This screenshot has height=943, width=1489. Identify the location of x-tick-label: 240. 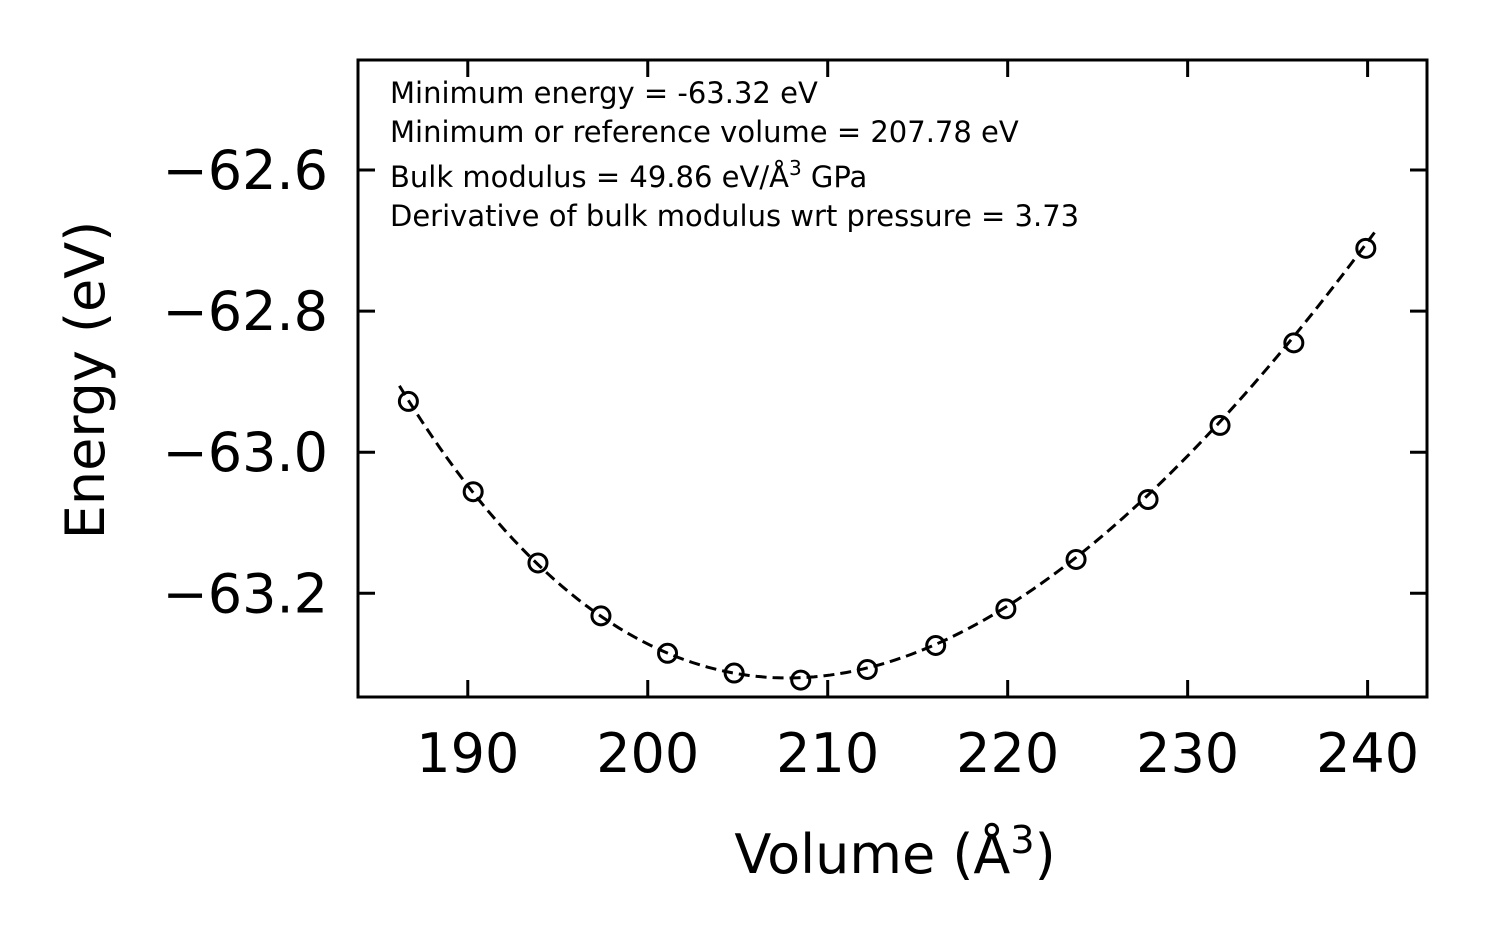
(1367, 753).